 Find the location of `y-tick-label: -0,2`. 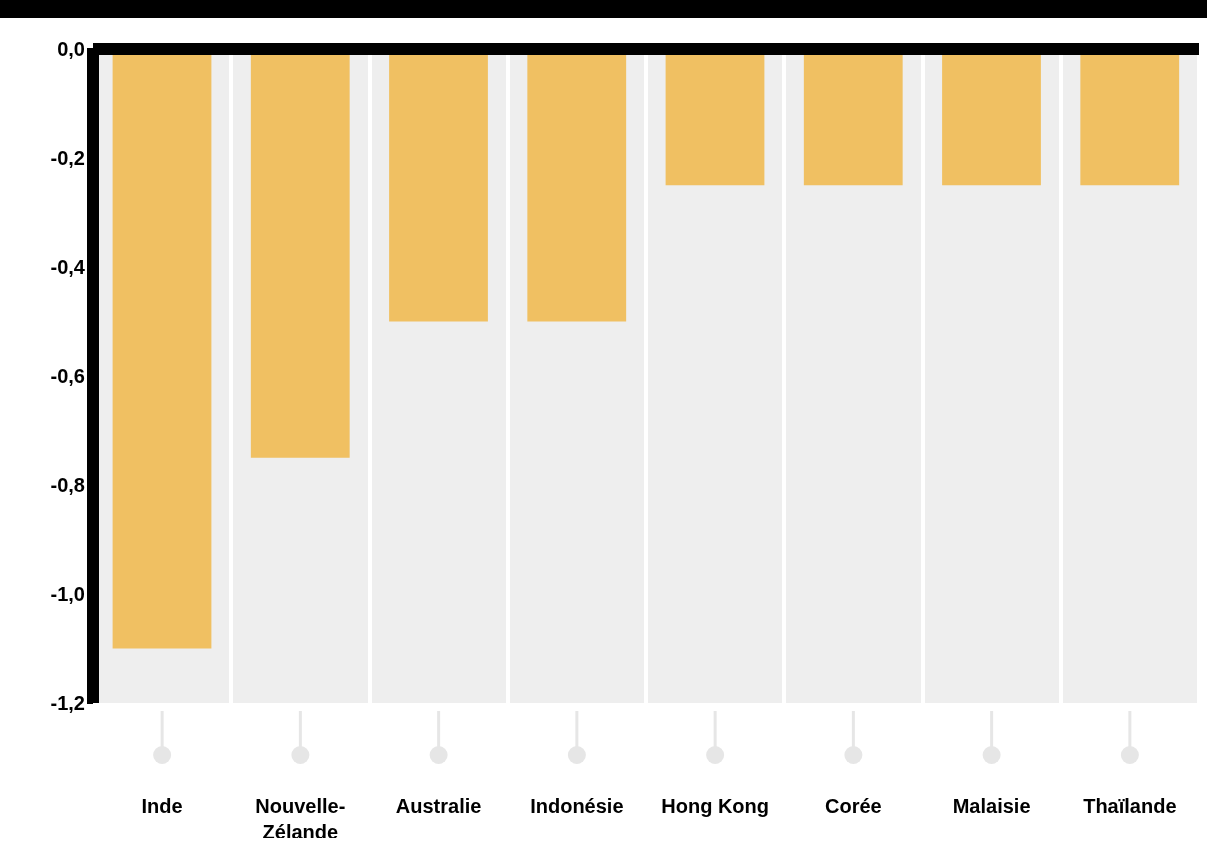

y-tick-label: -0,2 is located at coordinates (67, 158).